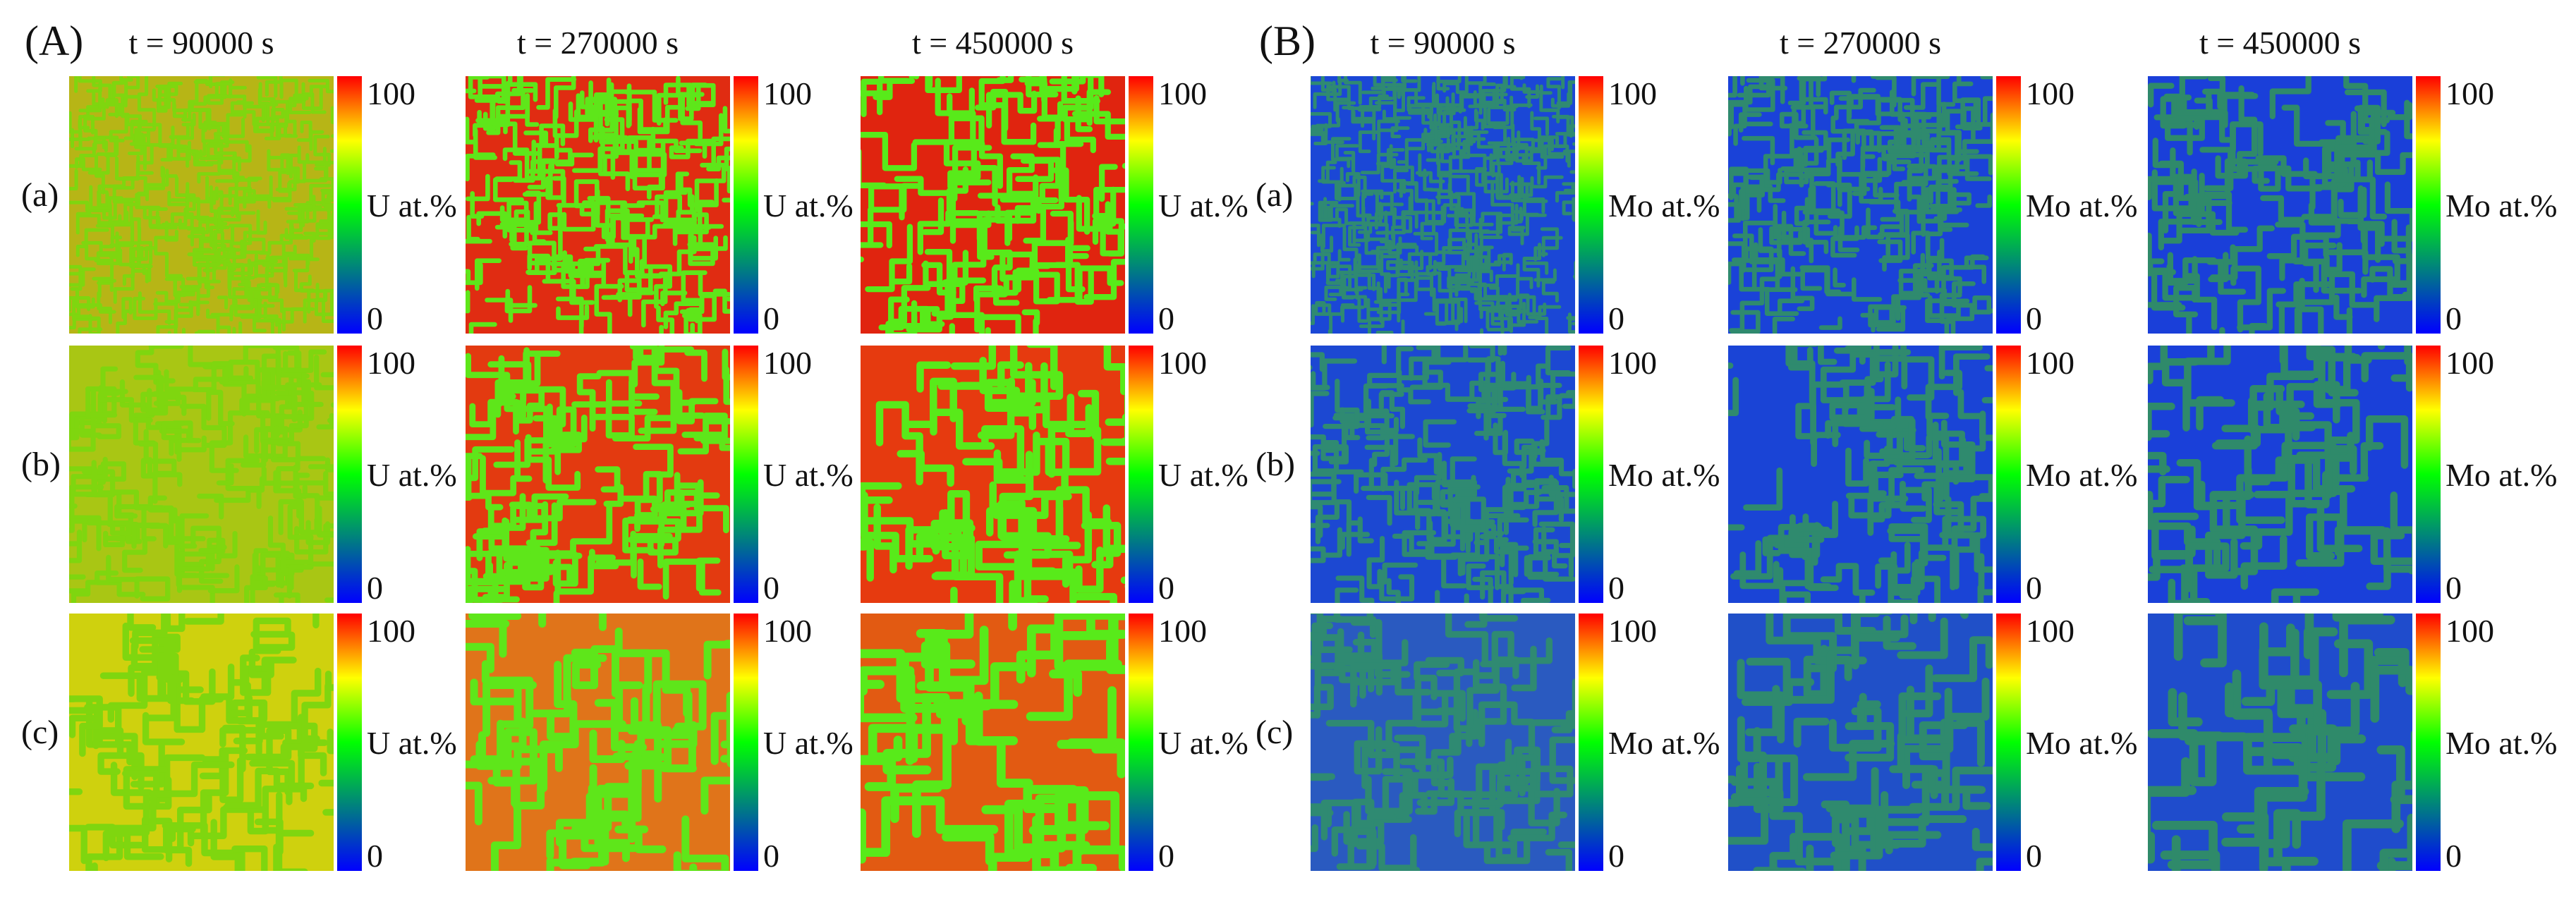 This screenshot has height=897, width=2576. Describe the element at coordinates (54, 41) in the screenshot. I see `panel-label: (A)` at that location.